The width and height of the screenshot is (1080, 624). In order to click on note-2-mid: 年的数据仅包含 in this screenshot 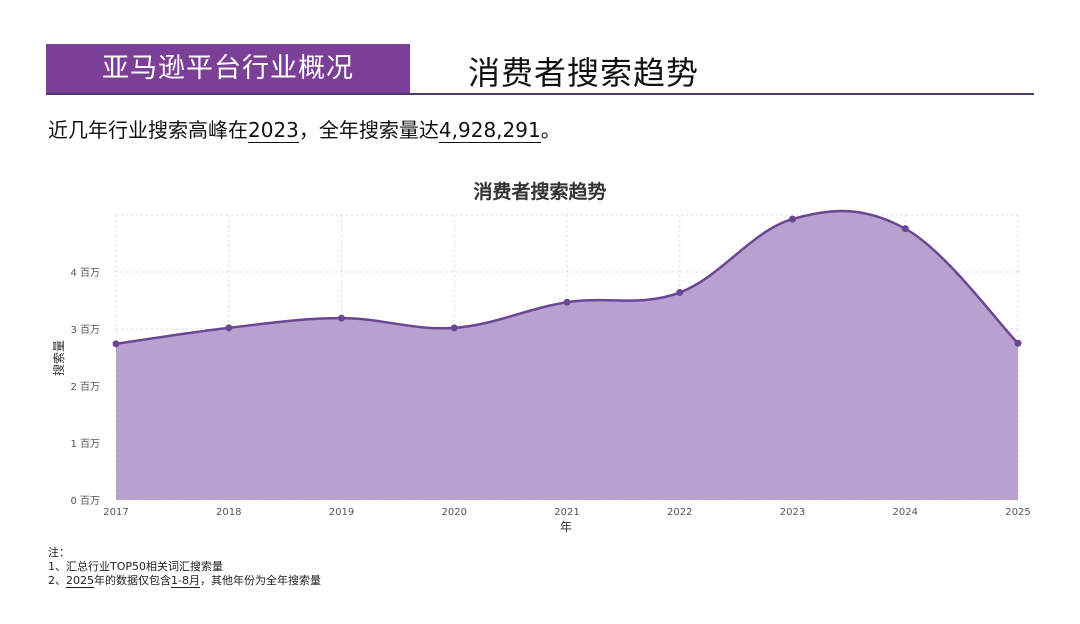, I will do `click(132, 580)`.